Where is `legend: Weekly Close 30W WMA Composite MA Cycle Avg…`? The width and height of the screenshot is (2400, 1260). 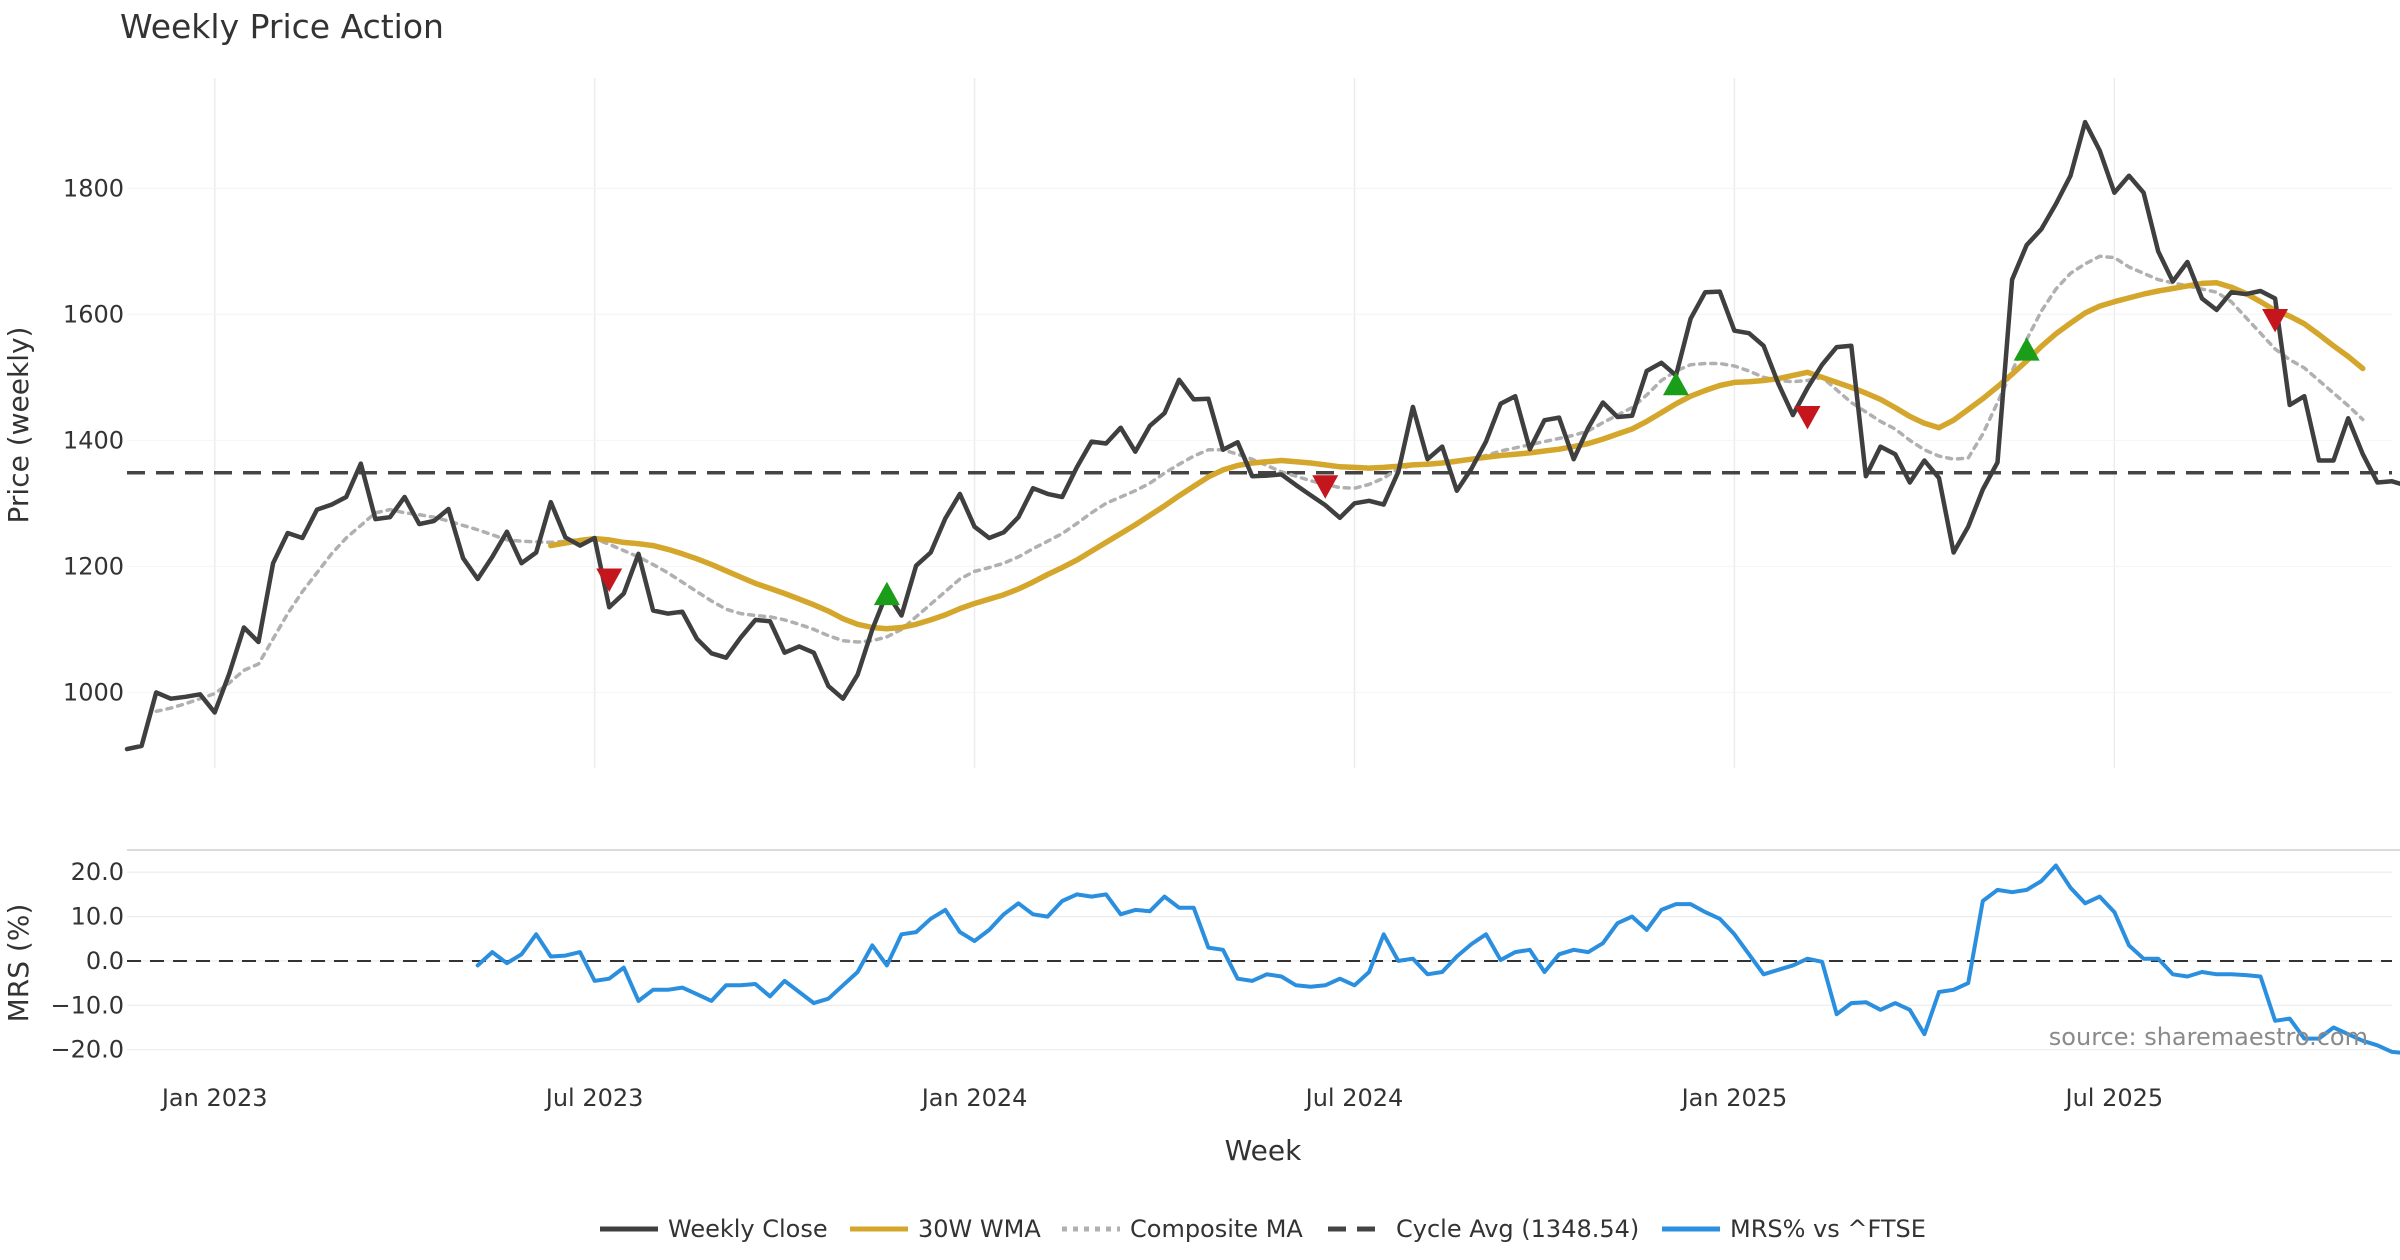
legend: Weekly Close 30W WMA Composite MA Cycle Avg… is located at coordinates (1263, 1229).